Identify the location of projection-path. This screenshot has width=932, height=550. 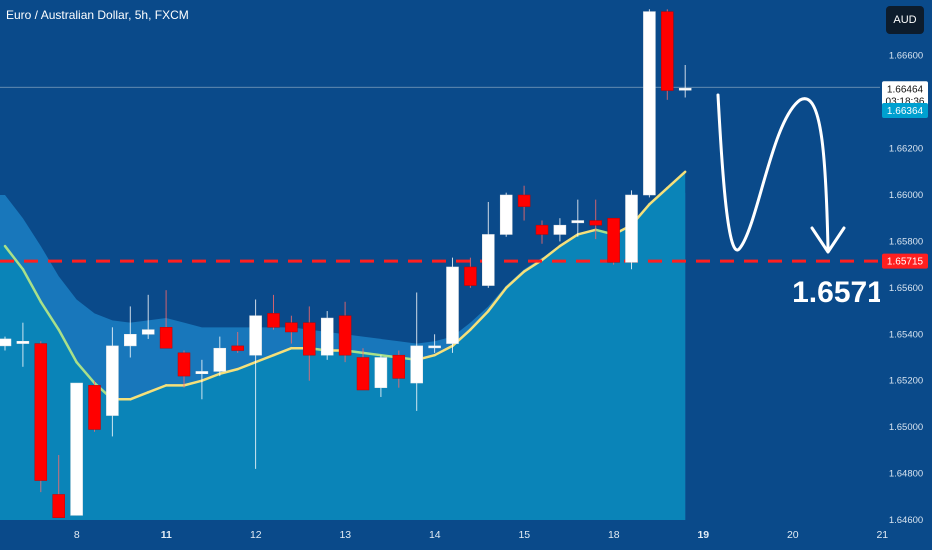
(773, 172).